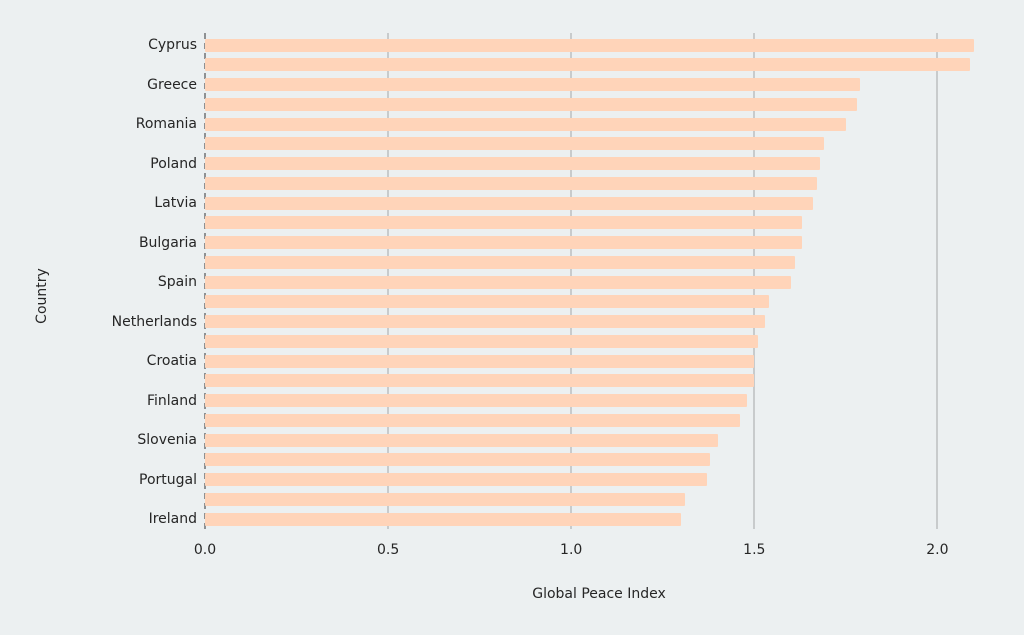 This screenshot has width=1024, height=635. What do you see at coordinates (172, 84) in the screenshot?
I see `y-tick-label: Greece` at bounding box center [172, 84].